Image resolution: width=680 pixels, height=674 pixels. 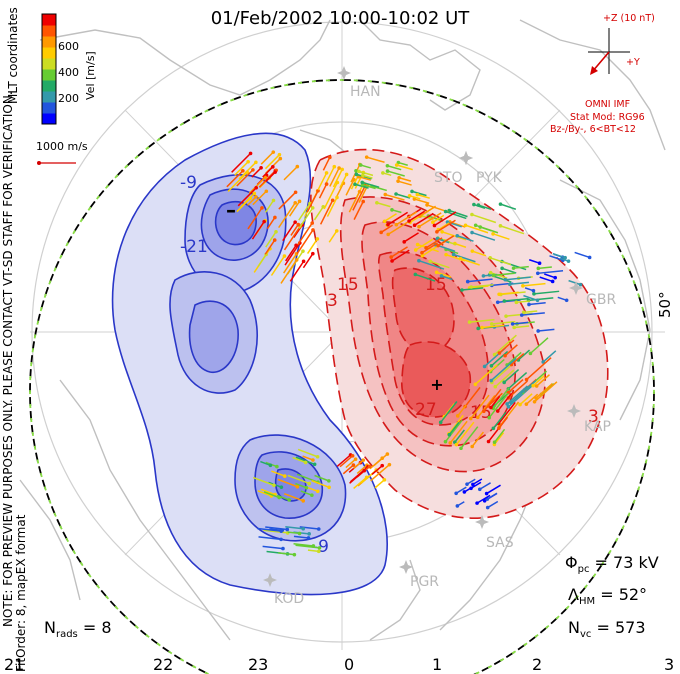 I want to click on contour-label: -21, so click(x=194, y=247).